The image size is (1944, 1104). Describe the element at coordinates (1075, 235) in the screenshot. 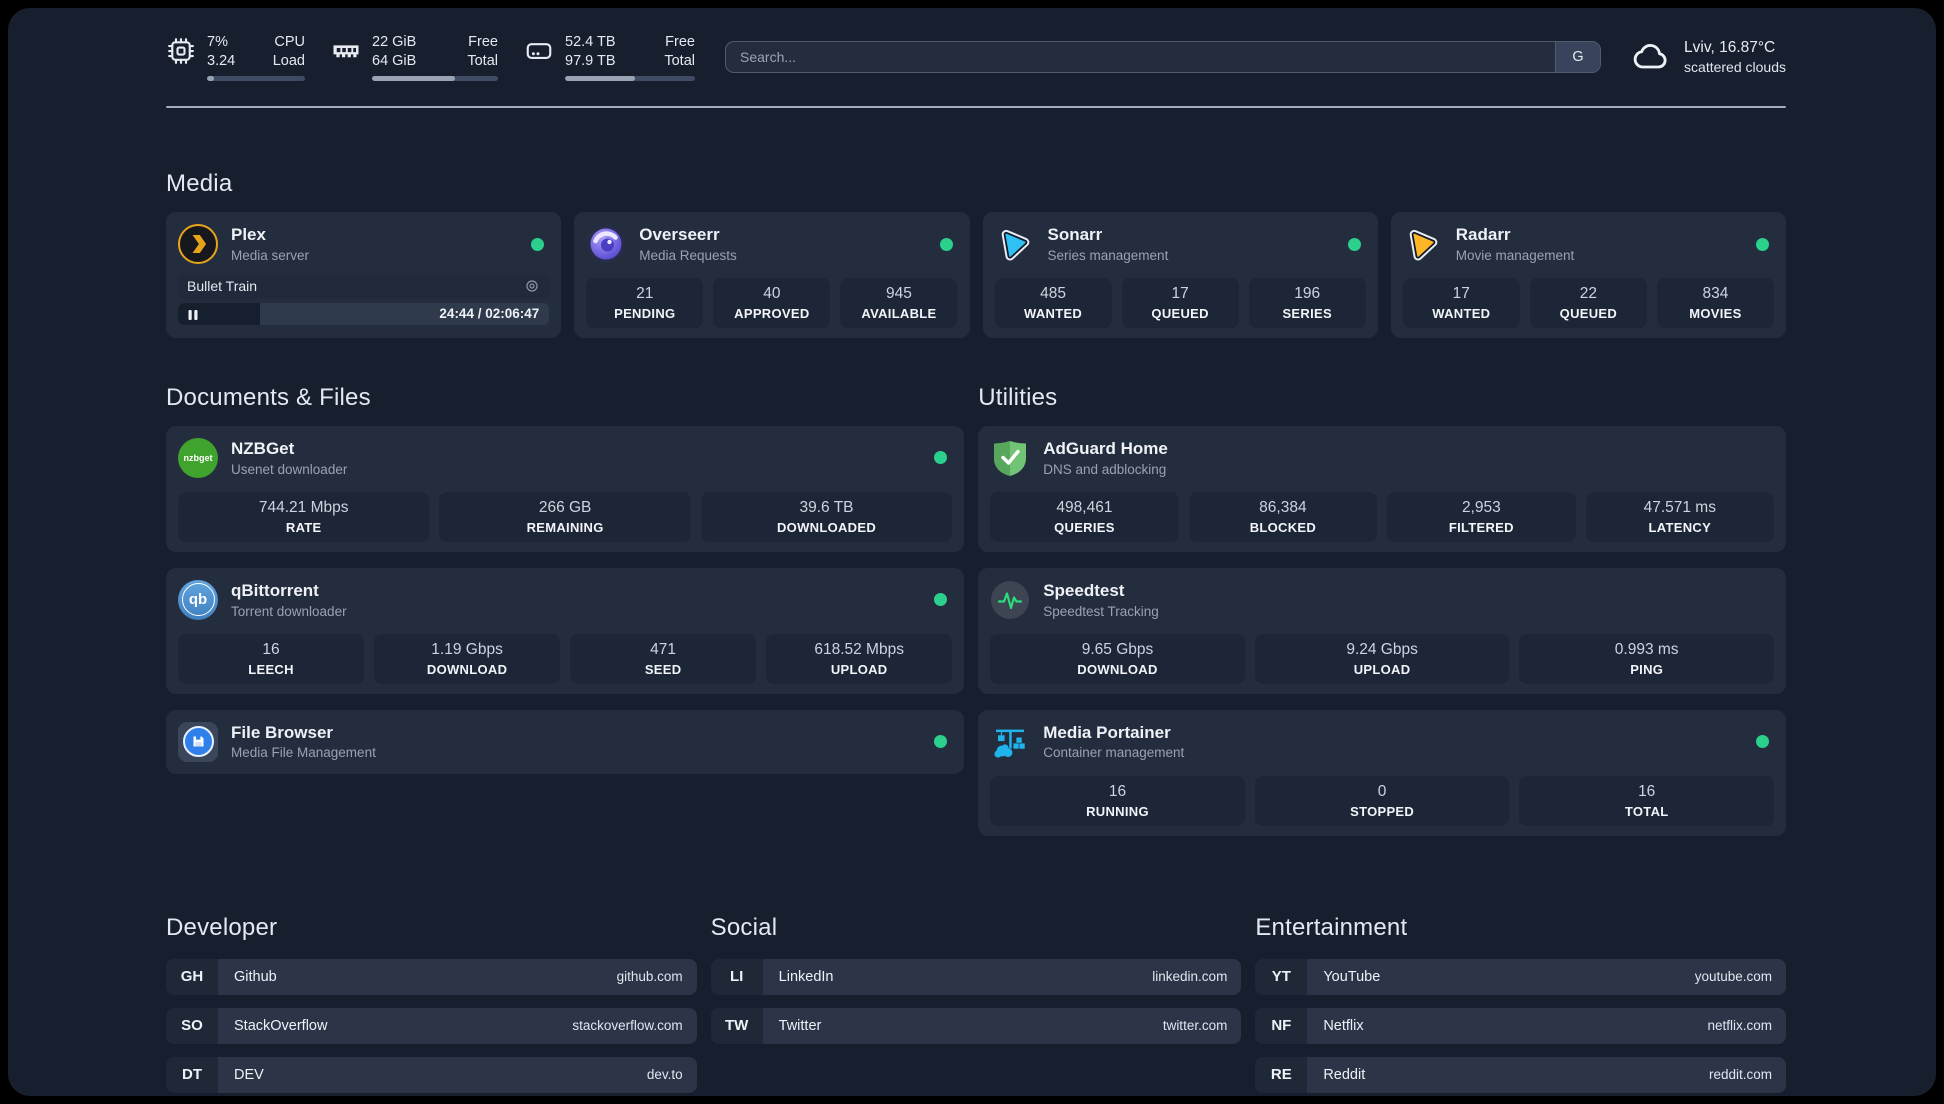

I see `app-title: Sonarr` at that location.